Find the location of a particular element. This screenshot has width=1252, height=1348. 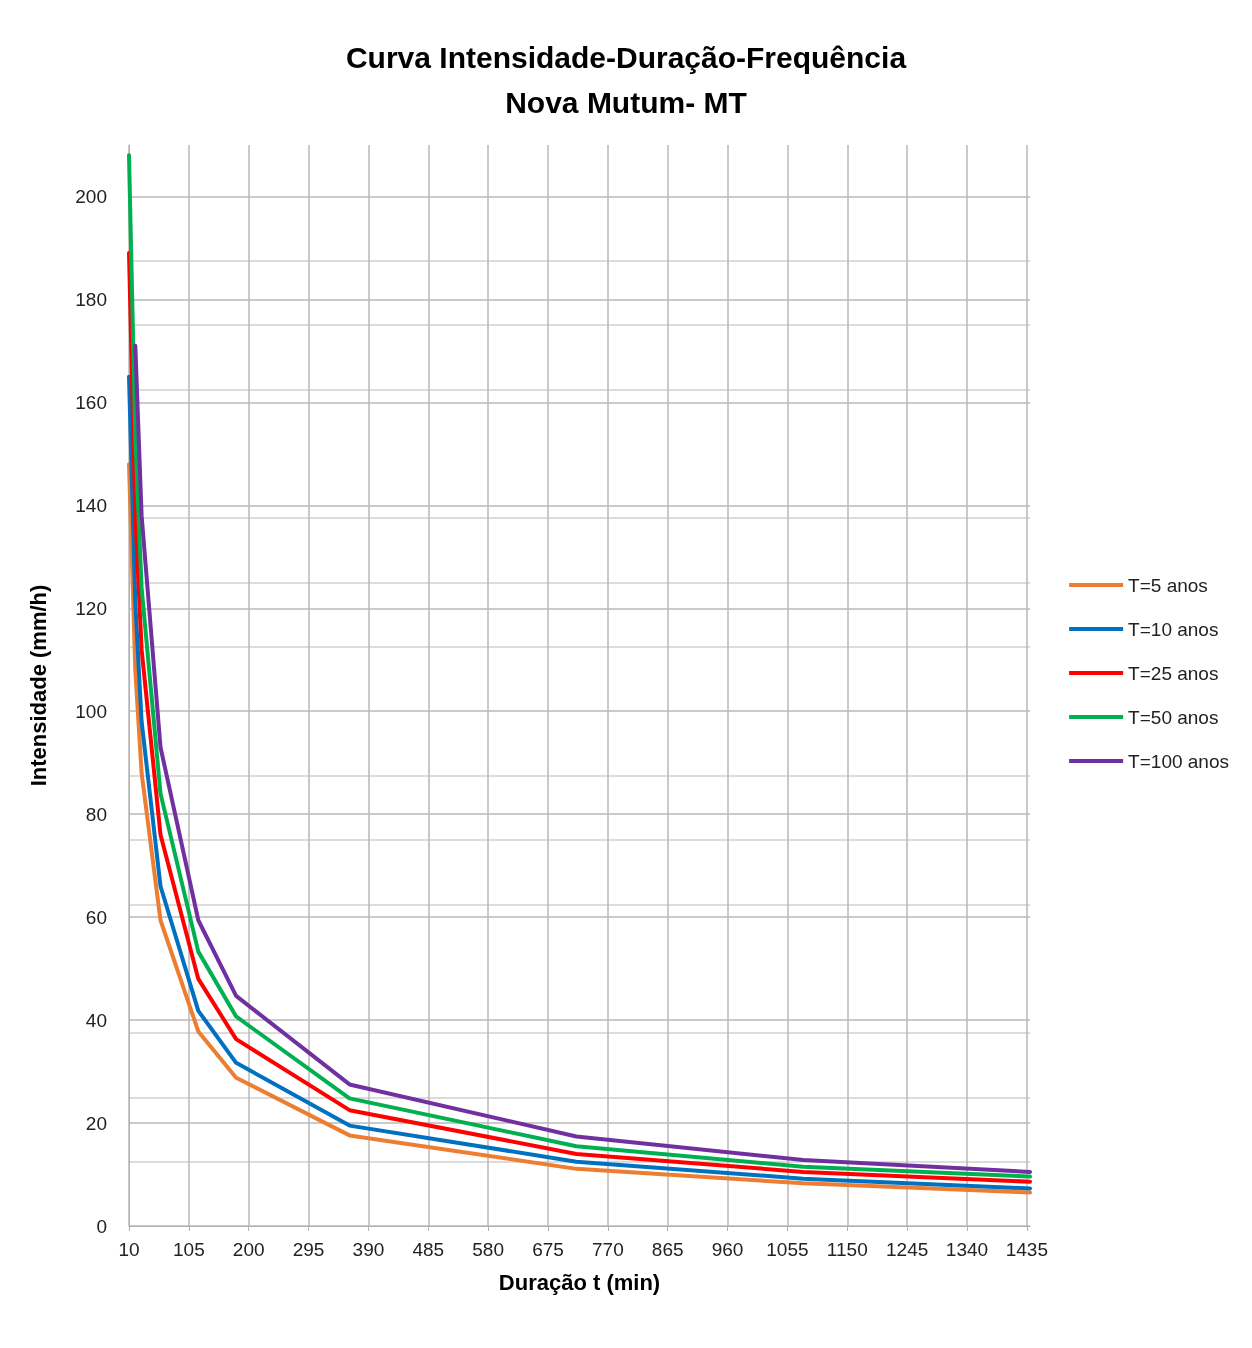

x-tick-label: 580 is located at coordinates (488, 1249).